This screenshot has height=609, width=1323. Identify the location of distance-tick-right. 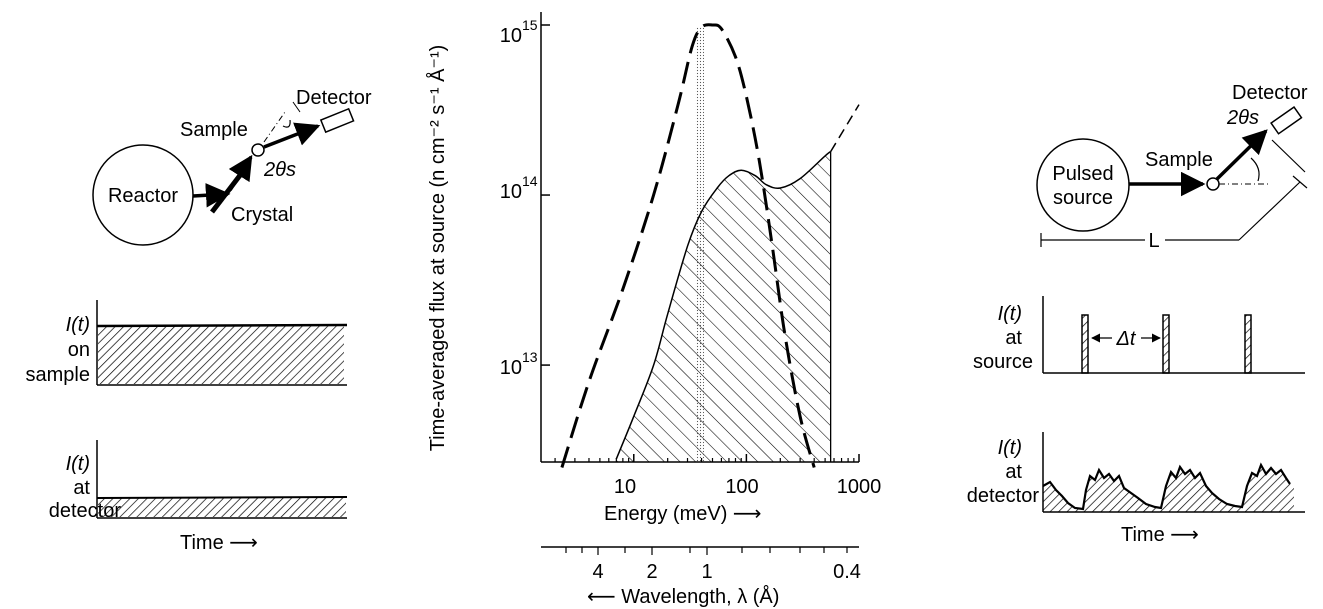
(1300, 182).